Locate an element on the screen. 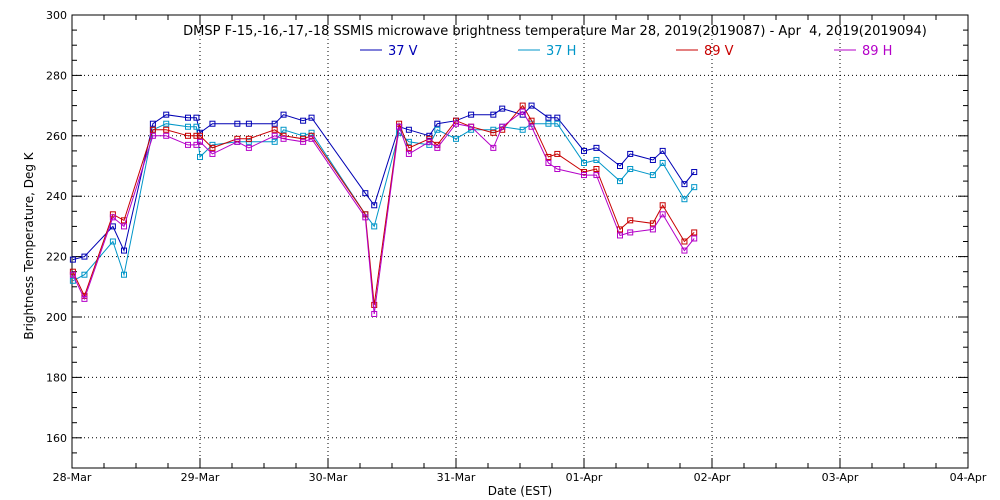 The width and height of the screenshot is (1000, 500). x-tick-label: 02-Apr is located at coordinates (712, 477).